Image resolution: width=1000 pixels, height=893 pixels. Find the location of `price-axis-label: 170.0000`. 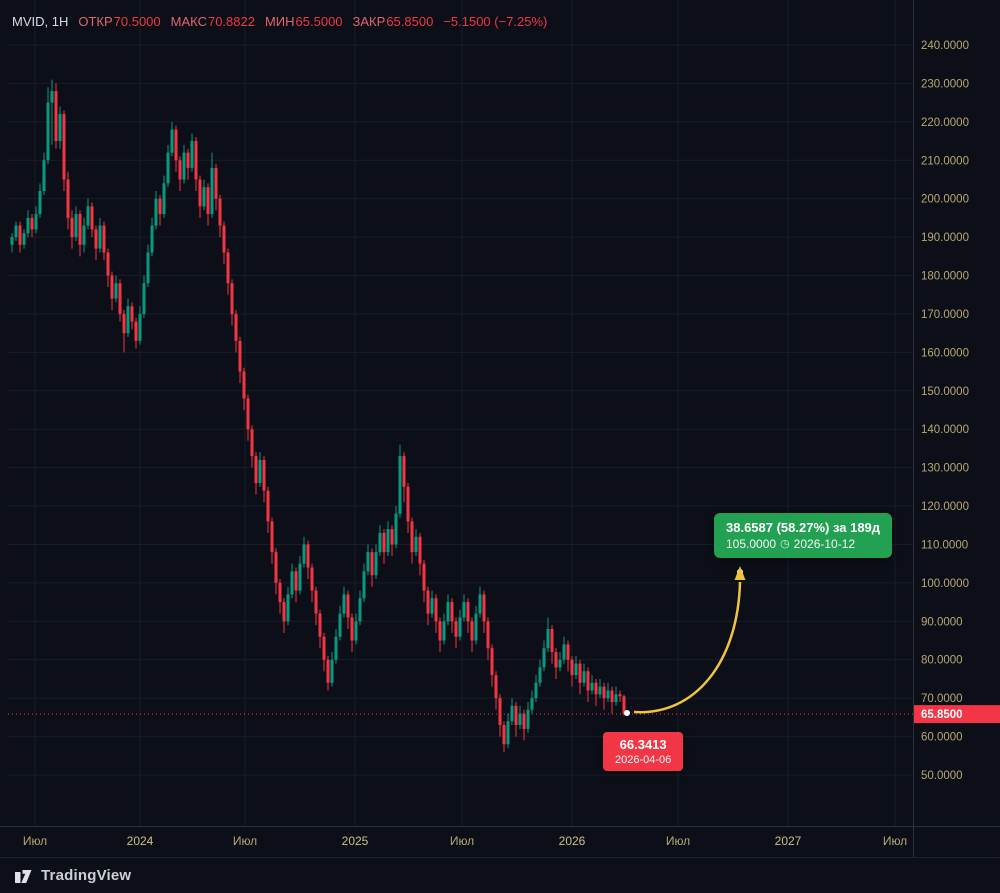

price-axis-label: 170.0000 is located at coordinates (945, 315).